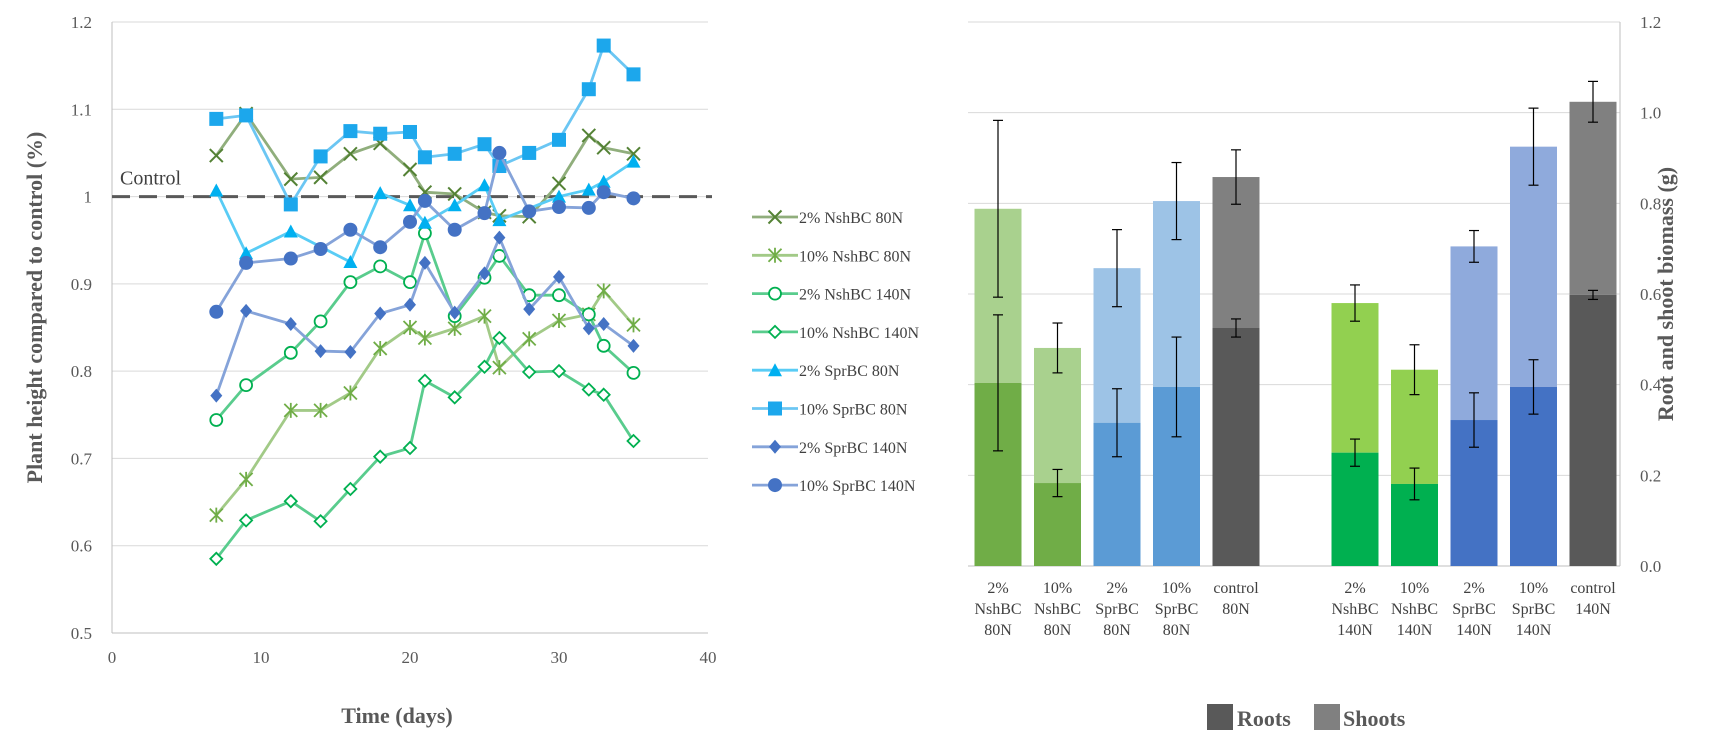 This screenshot has width=1715, height=737. Describe the element at coordinates (112, 657) in the screenshot. I see `x-tick-label: 0` at that location.